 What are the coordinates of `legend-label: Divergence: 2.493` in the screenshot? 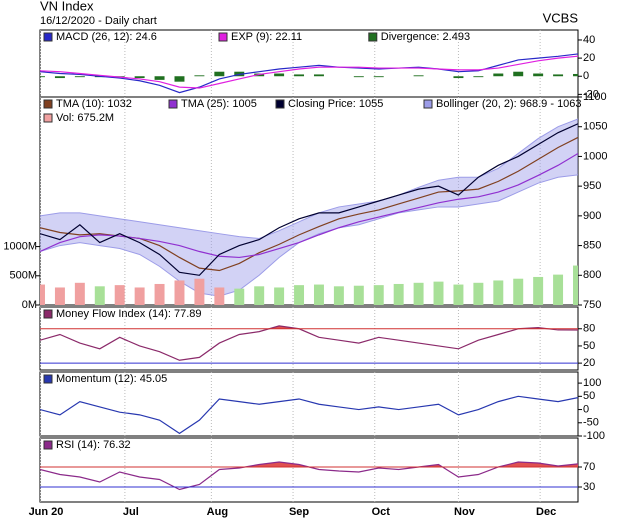 It's located at (425, 37).